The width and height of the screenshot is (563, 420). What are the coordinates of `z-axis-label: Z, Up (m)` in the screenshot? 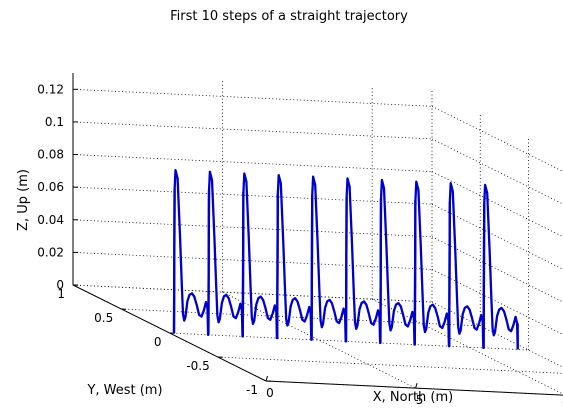 It's located at (23, 200).